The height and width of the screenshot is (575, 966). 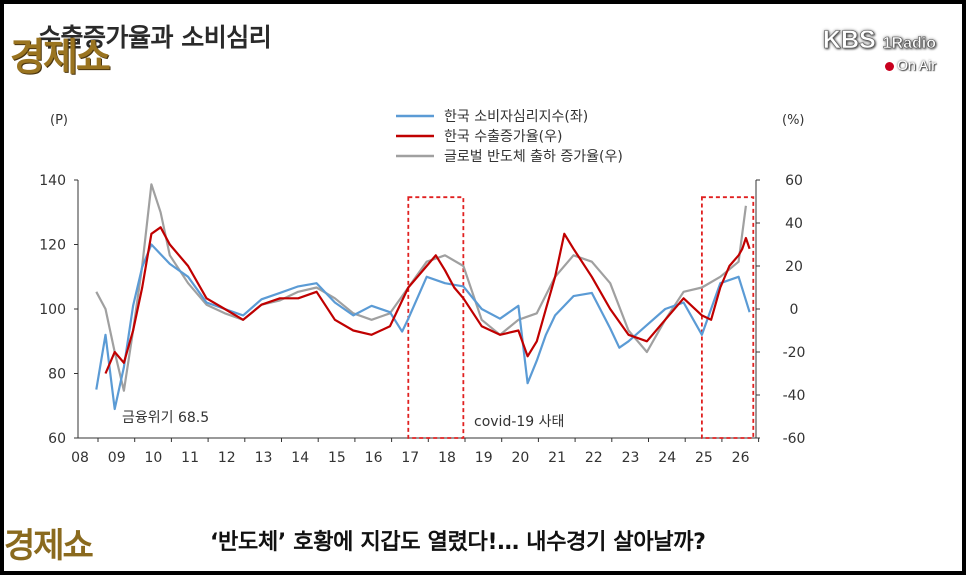 I want to click on right-tick-label: 0, so click(x=794, y=310).